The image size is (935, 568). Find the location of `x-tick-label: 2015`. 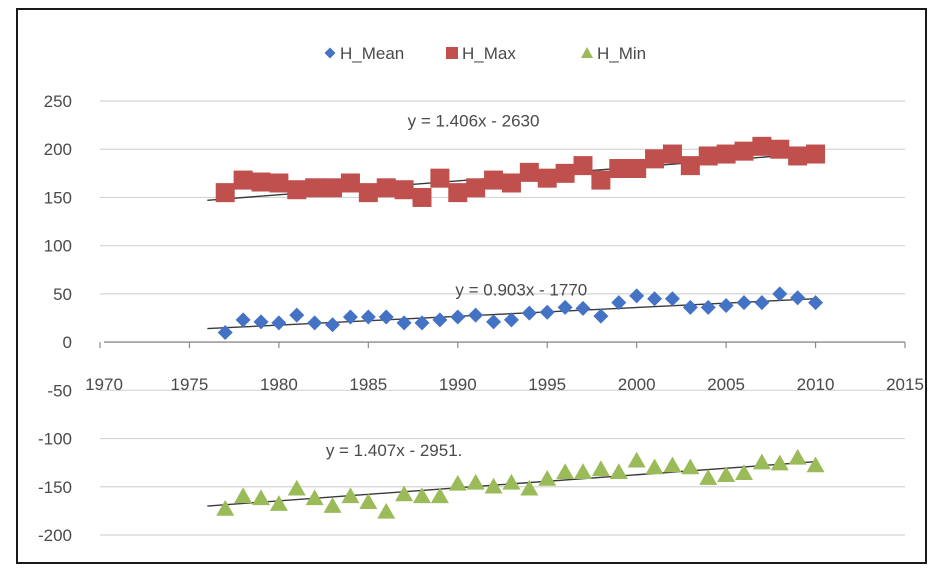

x-tick-label: 2015 is located at coordinates (905, 384).